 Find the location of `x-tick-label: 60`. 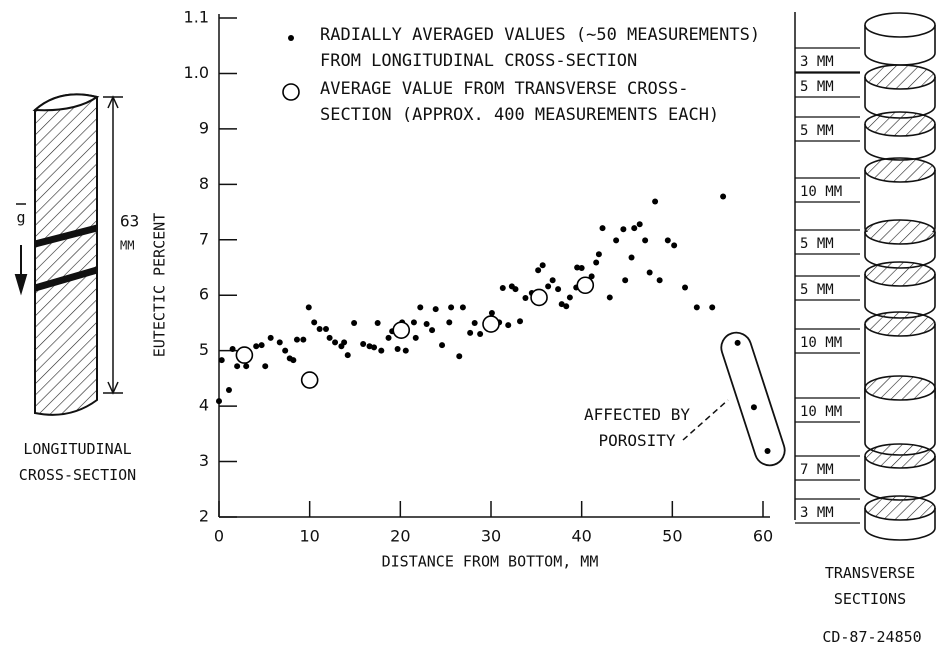

x-tick-label: 60 is located at coordinates (763, 536).